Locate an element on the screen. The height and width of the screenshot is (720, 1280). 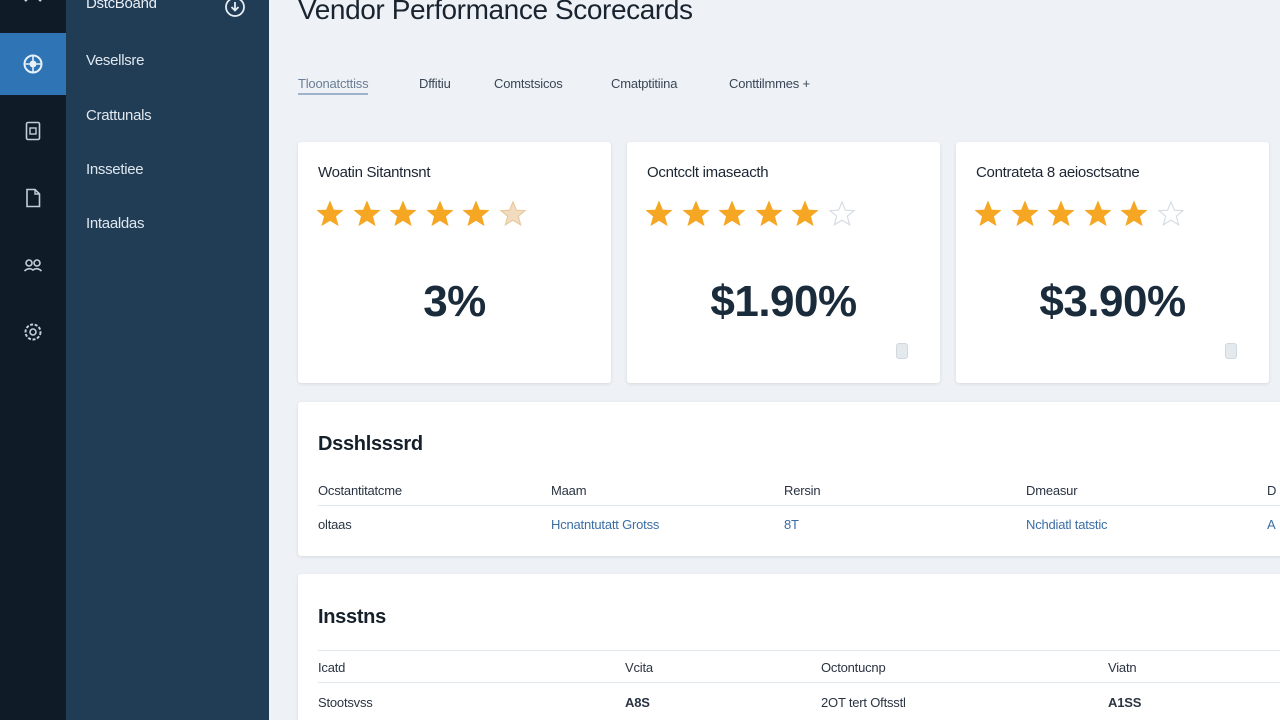
table-cell: oltaas is located at coordinates (335, 524).